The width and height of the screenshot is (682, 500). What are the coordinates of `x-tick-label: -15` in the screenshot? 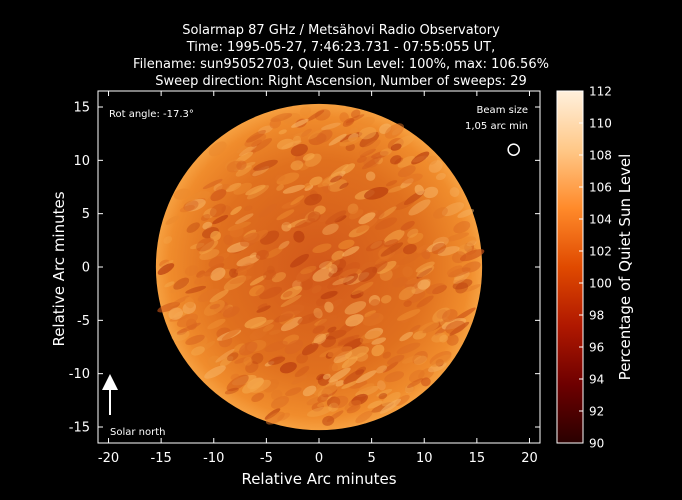 It's located at (161, 458).